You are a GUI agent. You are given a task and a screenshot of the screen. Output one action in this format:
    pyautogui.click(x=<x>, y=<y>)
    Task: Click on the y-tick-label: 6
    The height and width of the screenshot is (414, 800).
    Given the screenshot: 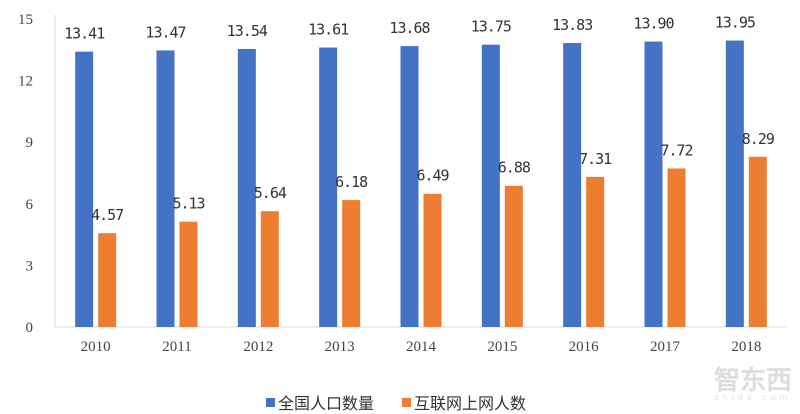 What is the action you would take?
    pyautogui.click(x=30, y=205)
    